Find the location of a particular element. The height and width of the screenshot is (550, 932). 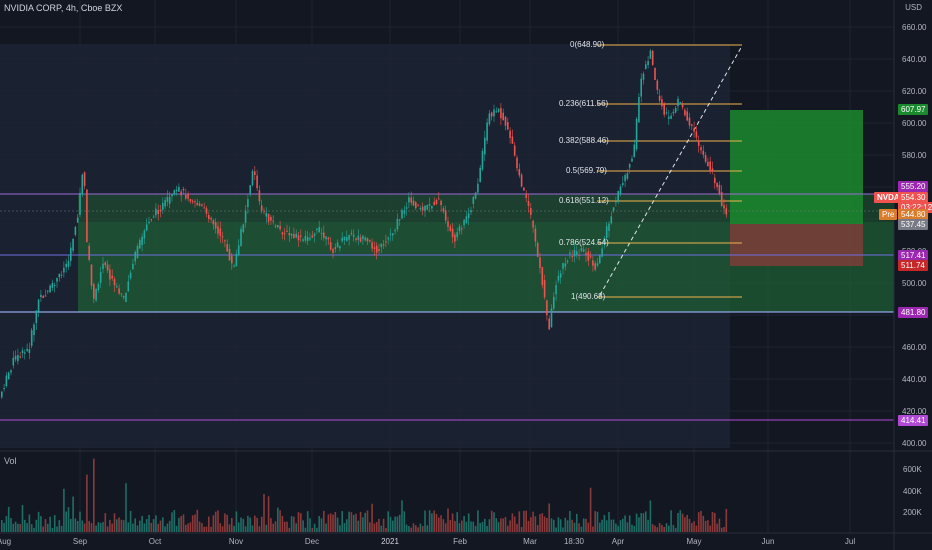

fib-label: 0.786(524.54) is located at coordinates (584, 242).